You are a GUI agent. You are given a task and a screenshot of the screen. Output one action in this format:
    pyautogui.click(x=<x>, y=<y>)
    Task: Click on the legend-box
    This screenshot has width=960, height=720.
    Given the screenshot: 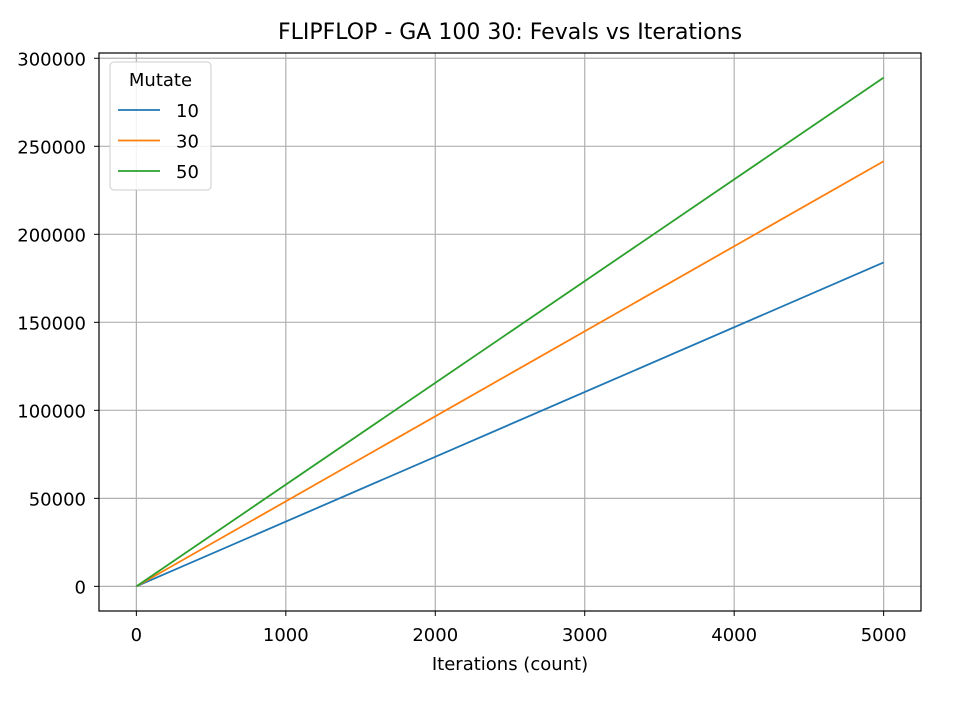 What is the action you would take?
    pyautogui.click(x=160, y=126)
    